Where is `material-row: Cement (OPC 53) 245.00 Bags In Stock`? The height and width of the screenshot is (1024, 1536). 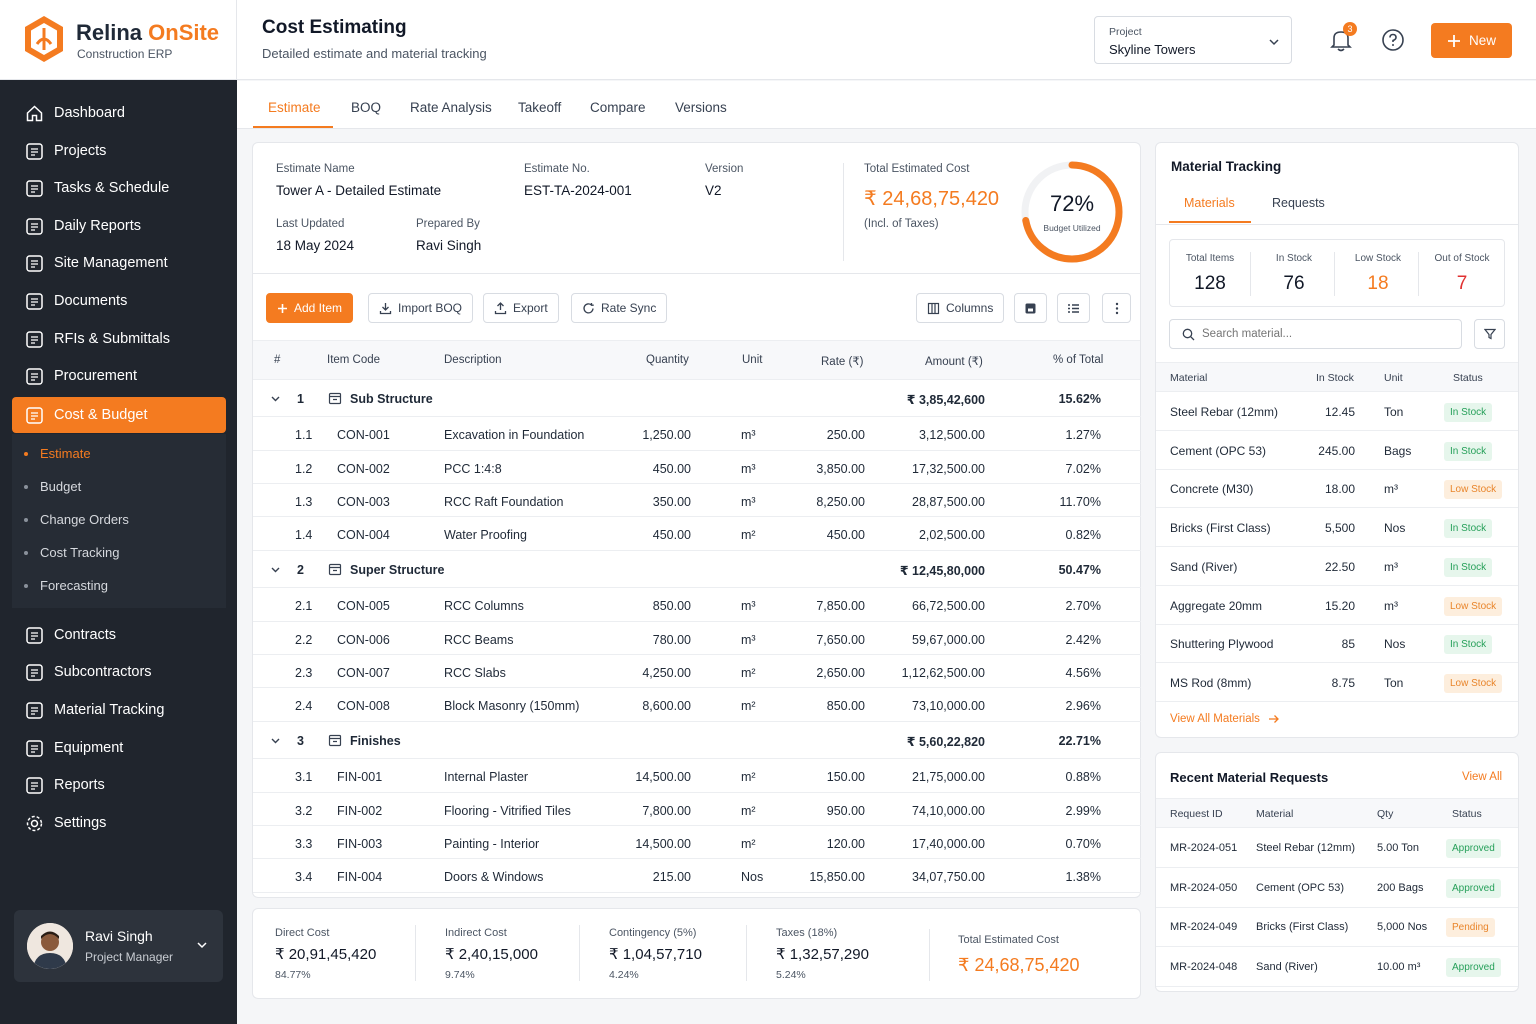 material-row: Cement (OPC 53) 245.00 Bags In Stock is located at coordinates (1337, 450).